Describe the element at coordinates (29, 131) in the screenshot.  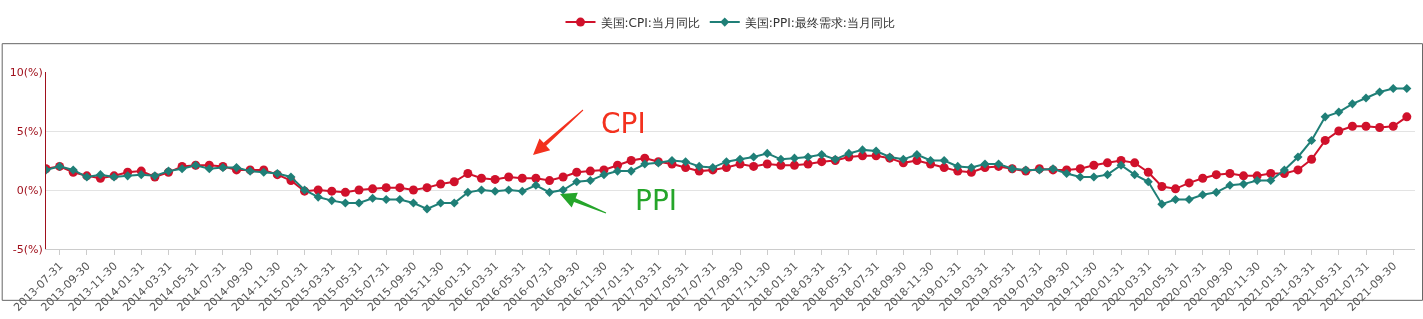
I see `y-tick-label: 5(%)` at that location.